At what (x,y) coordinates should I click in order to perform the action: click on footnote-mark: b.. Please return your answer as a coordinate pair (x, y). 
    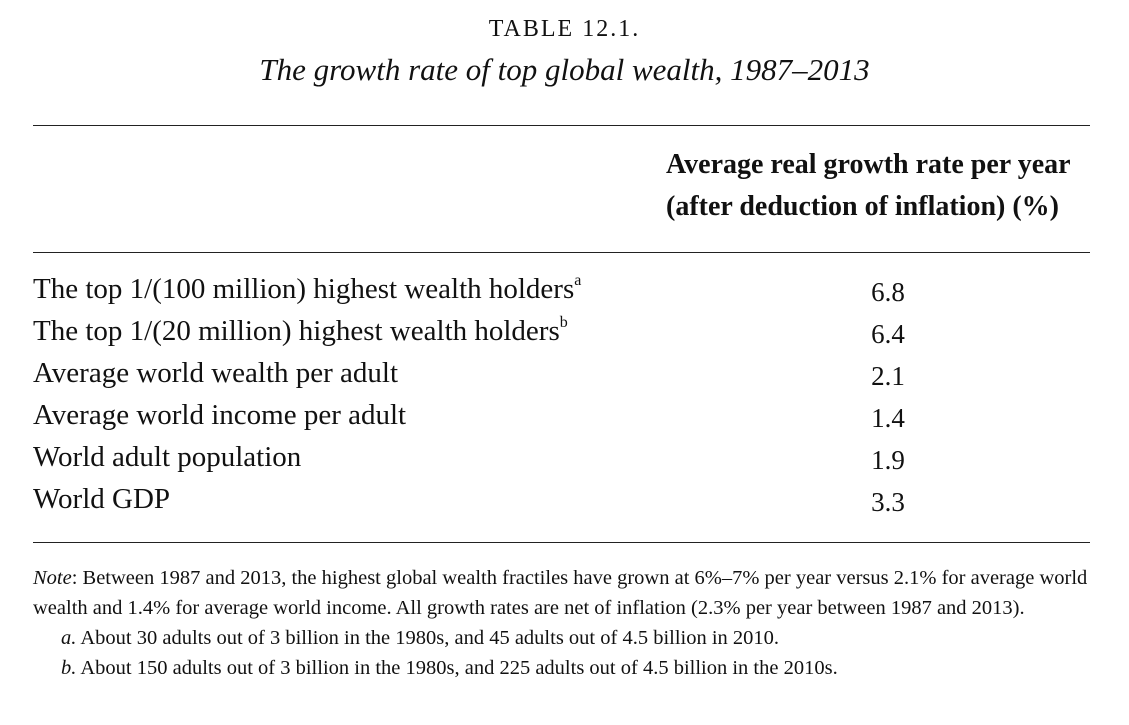
    Looking at the image, I should click on (69, 668).